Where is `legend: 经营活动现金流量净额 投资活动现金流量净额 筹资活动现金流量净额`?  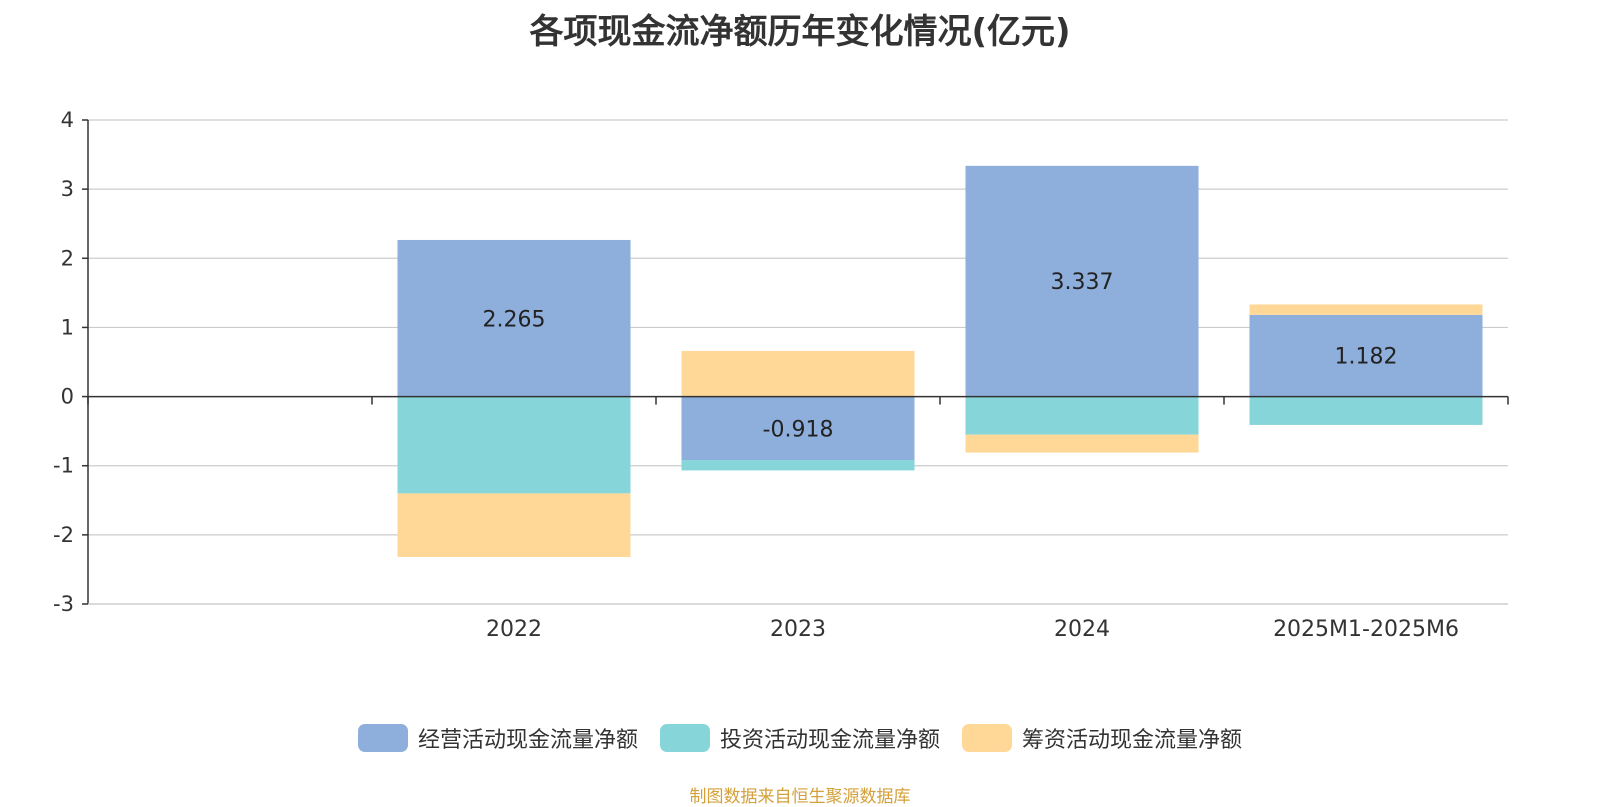
legend: 经营活动现金流量净额 投资活动现金流量净额 筹资活动现金流量净额 is located at coordinates (800, 738).